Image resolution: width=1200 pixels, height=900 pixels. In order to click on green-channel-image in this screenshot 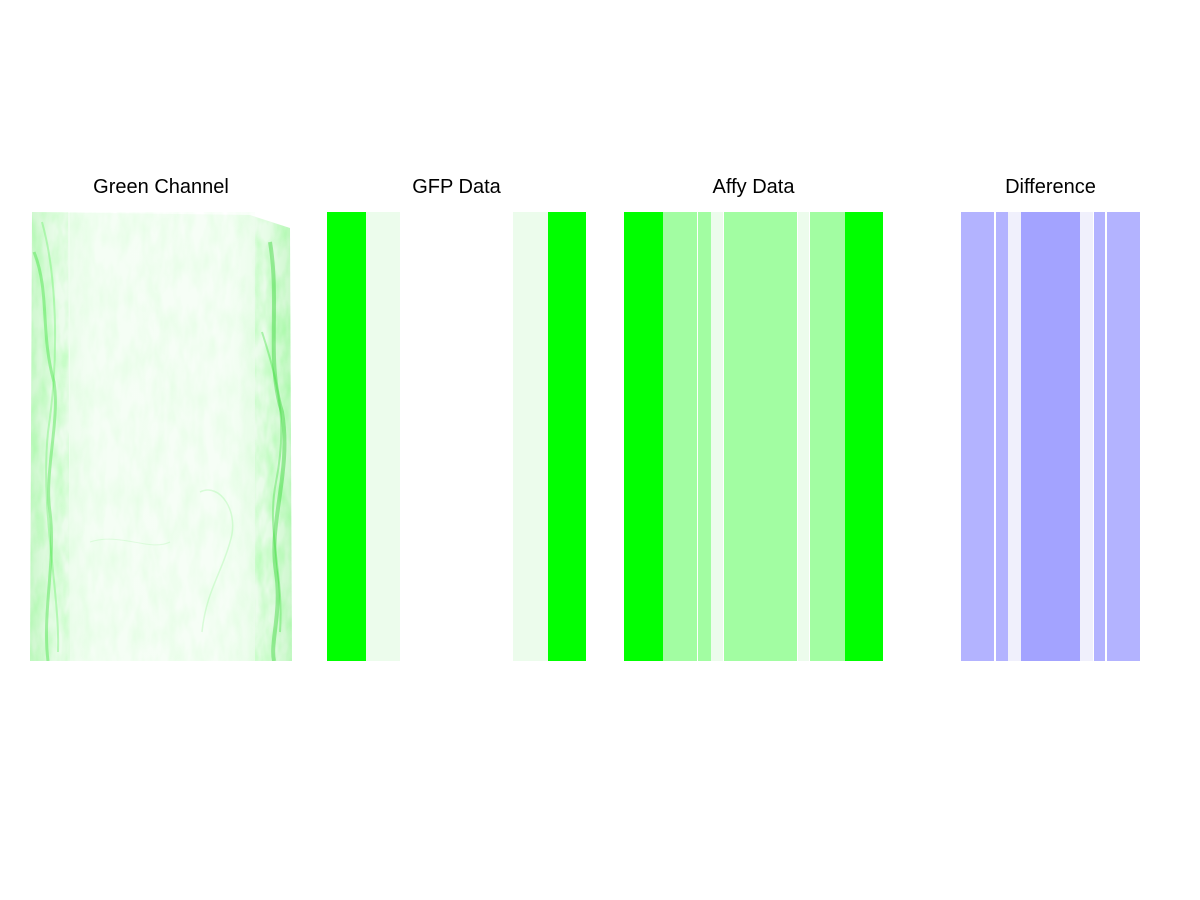, I will do `click(161, 437)`.